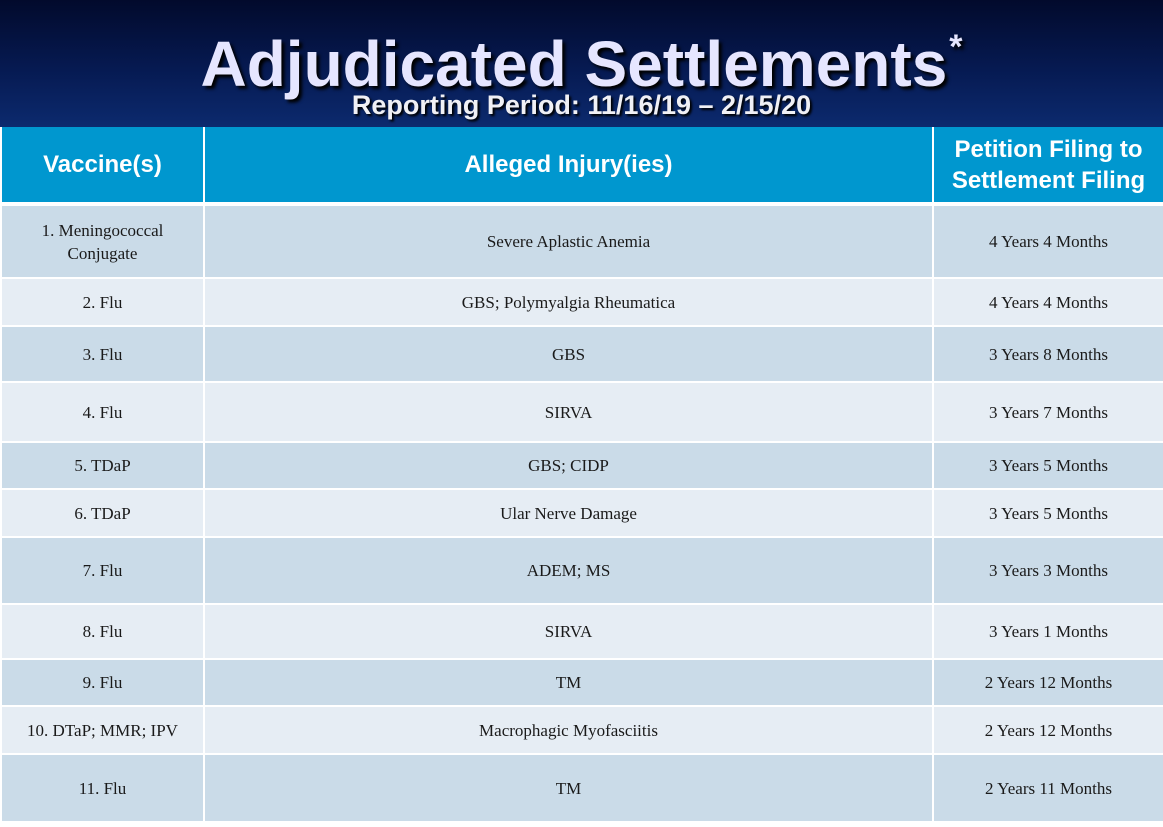  I want to click on vaccine-cell: 1. Meningococcal Conjugate, so click(102, 241).